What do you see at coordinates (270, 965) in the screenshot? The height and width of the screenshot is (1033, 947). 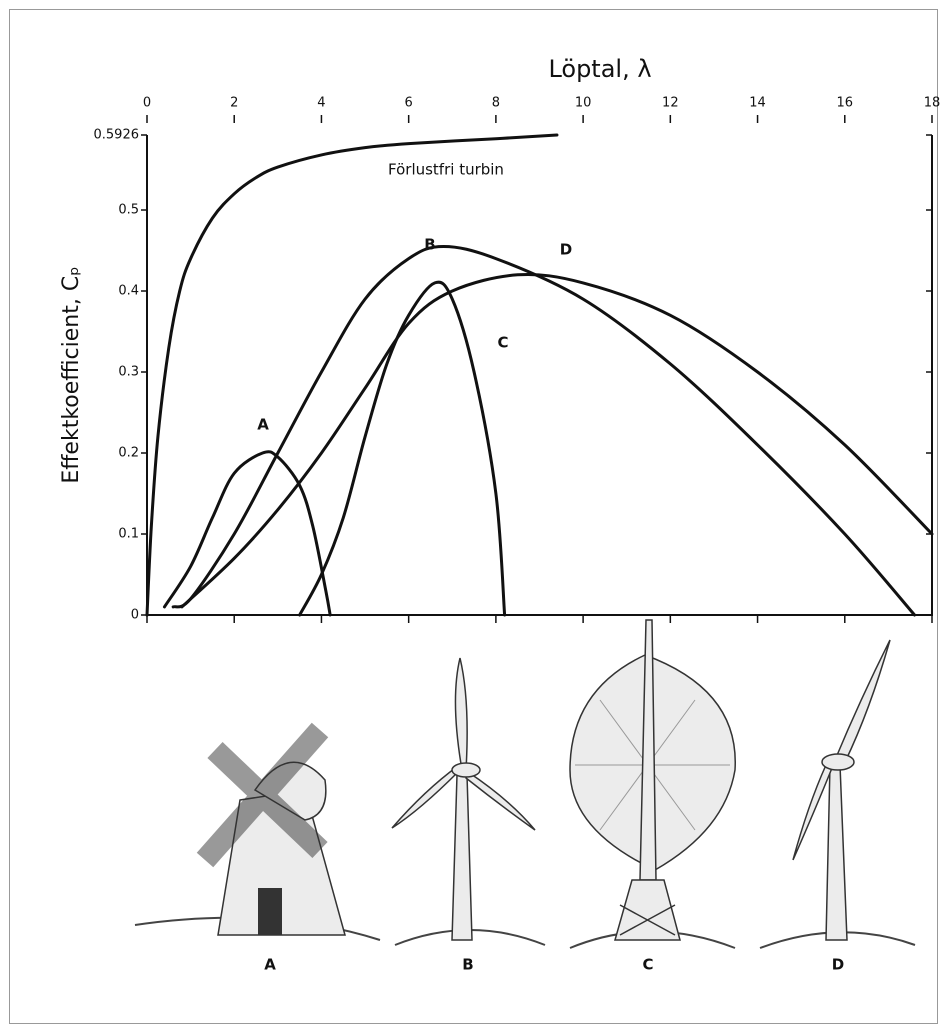 I see `illustration-label: A` at bounding box center [270, 965].